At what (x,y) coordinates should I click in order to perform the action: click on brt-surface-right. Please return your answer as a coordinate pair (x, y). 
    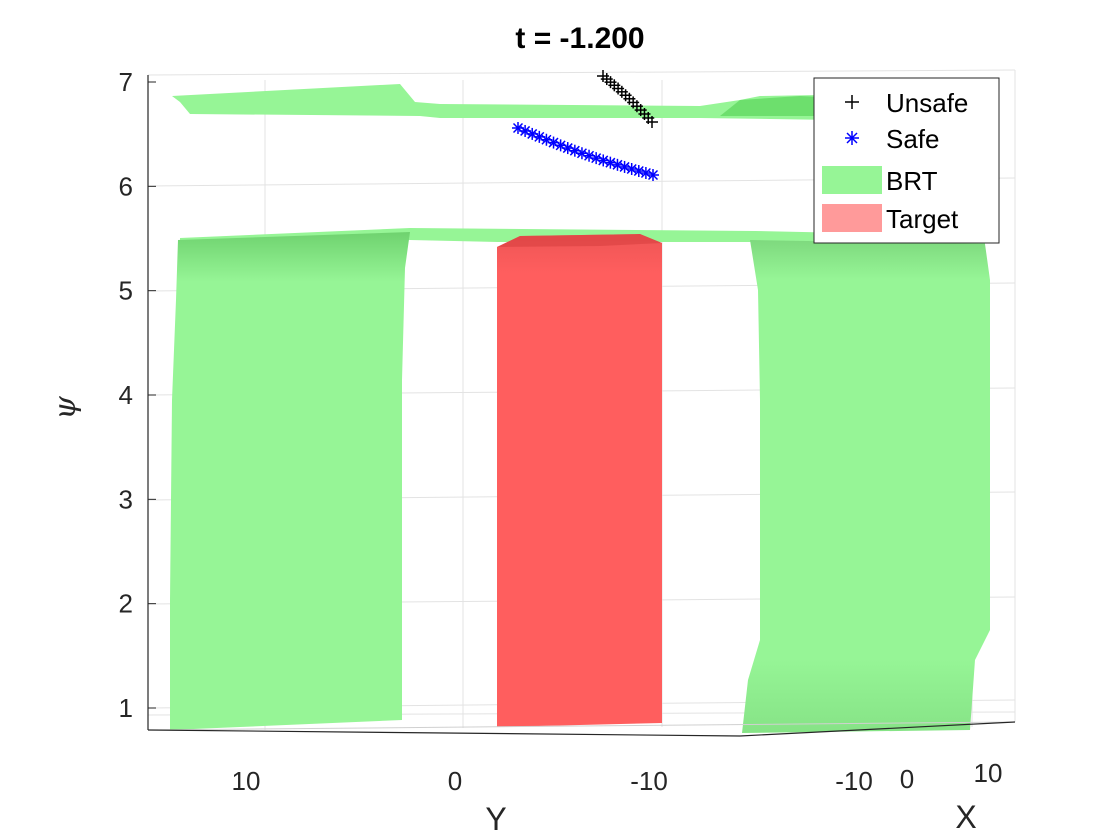
    Looking at the image, I should click on (866, 486).